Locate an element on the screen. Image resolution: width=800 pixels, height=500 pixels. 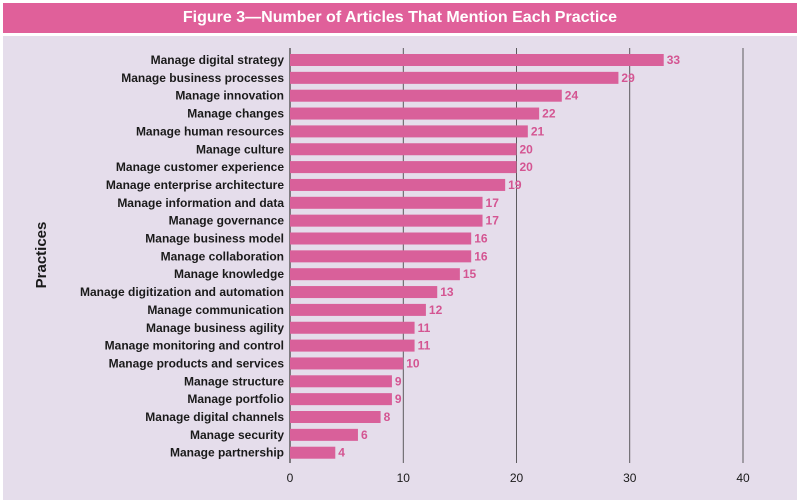
category-label: Manage customer experience is located at coordinates (200, 167).